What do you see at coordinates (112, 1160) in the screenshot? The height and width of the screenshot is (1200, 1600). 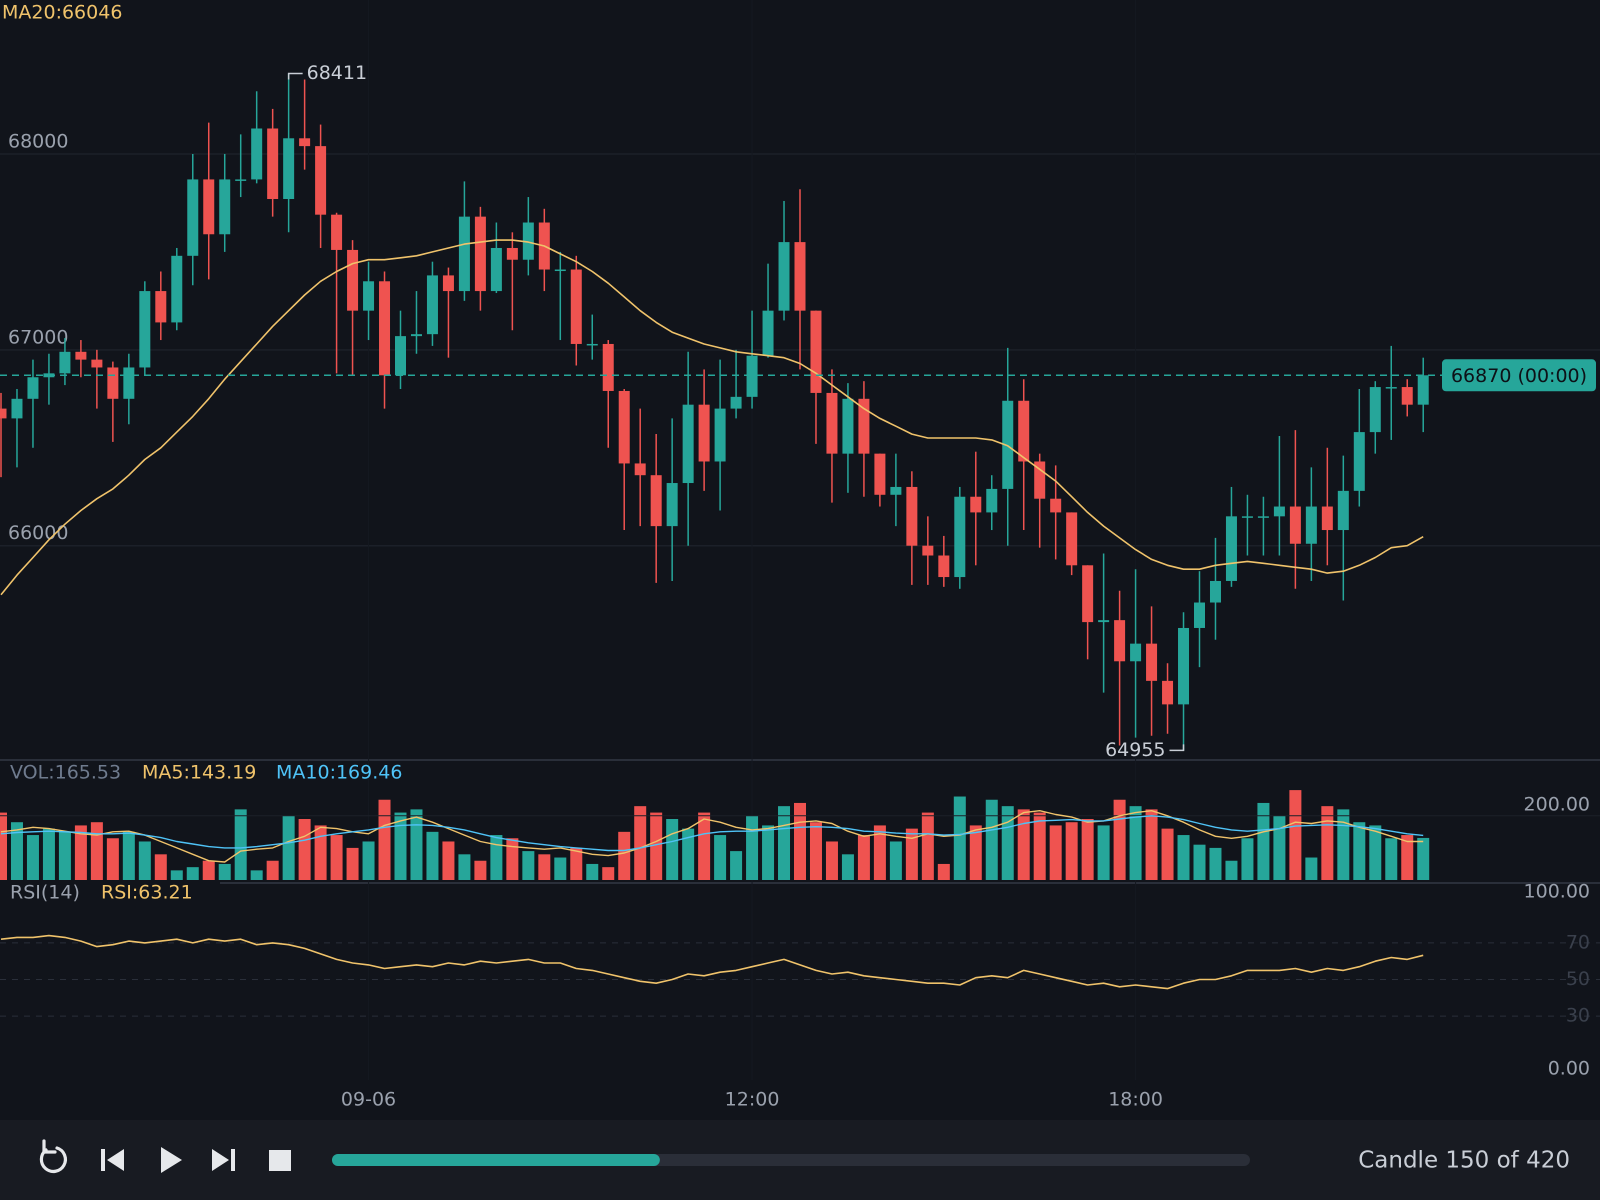 I see `previous-button` at bounding box center [112, 1160].